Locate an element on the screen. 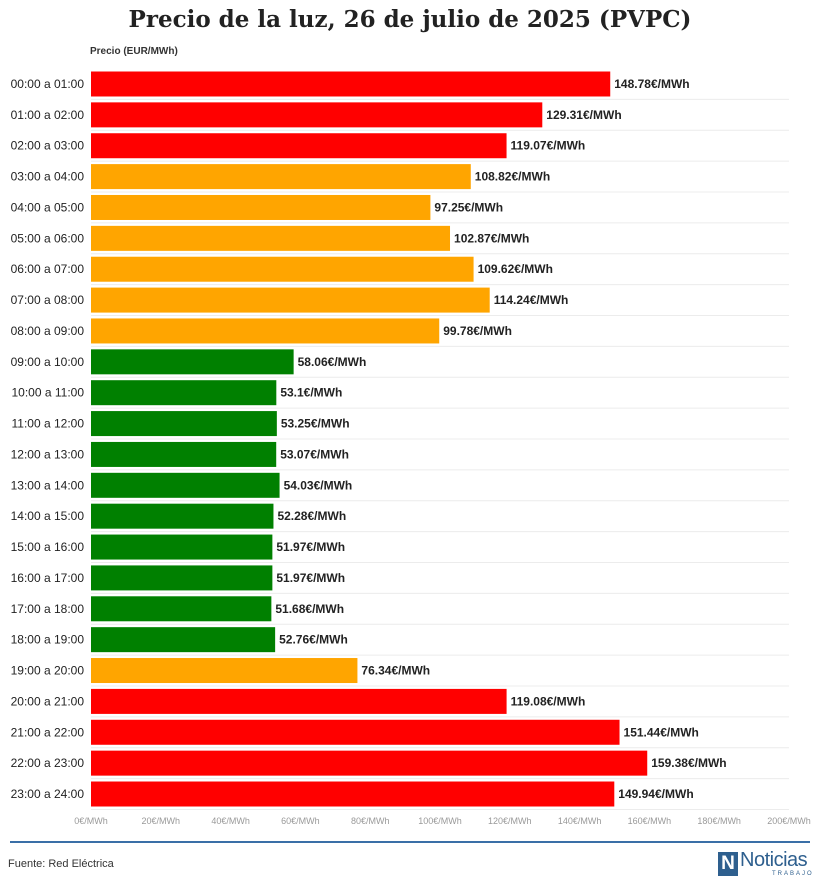  y-category-label: 00:00 a 01:00 is located at coordinates (48, 84).